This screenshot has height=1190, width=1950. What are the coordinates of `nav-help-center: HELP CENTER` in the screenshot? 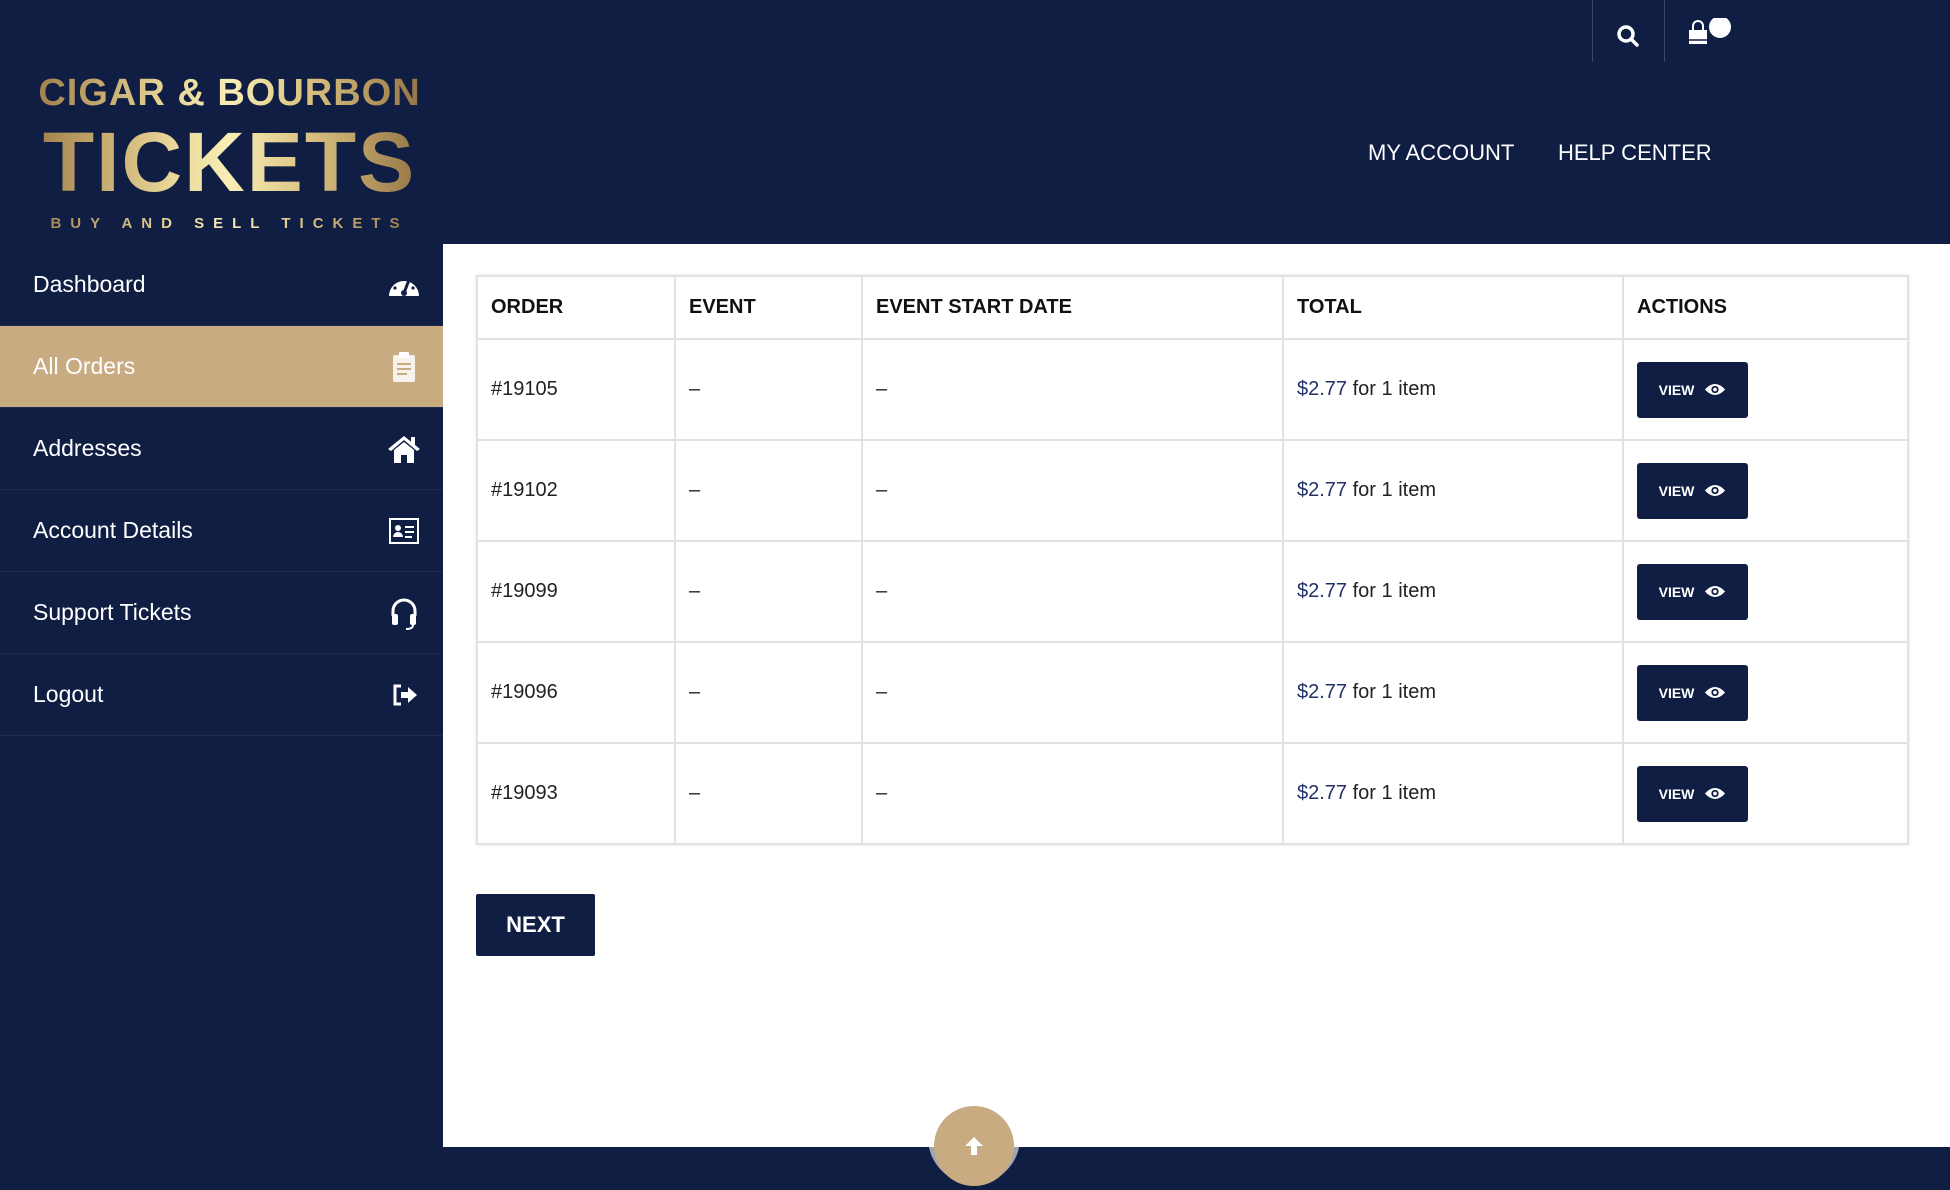 It's located at (1635, 152).